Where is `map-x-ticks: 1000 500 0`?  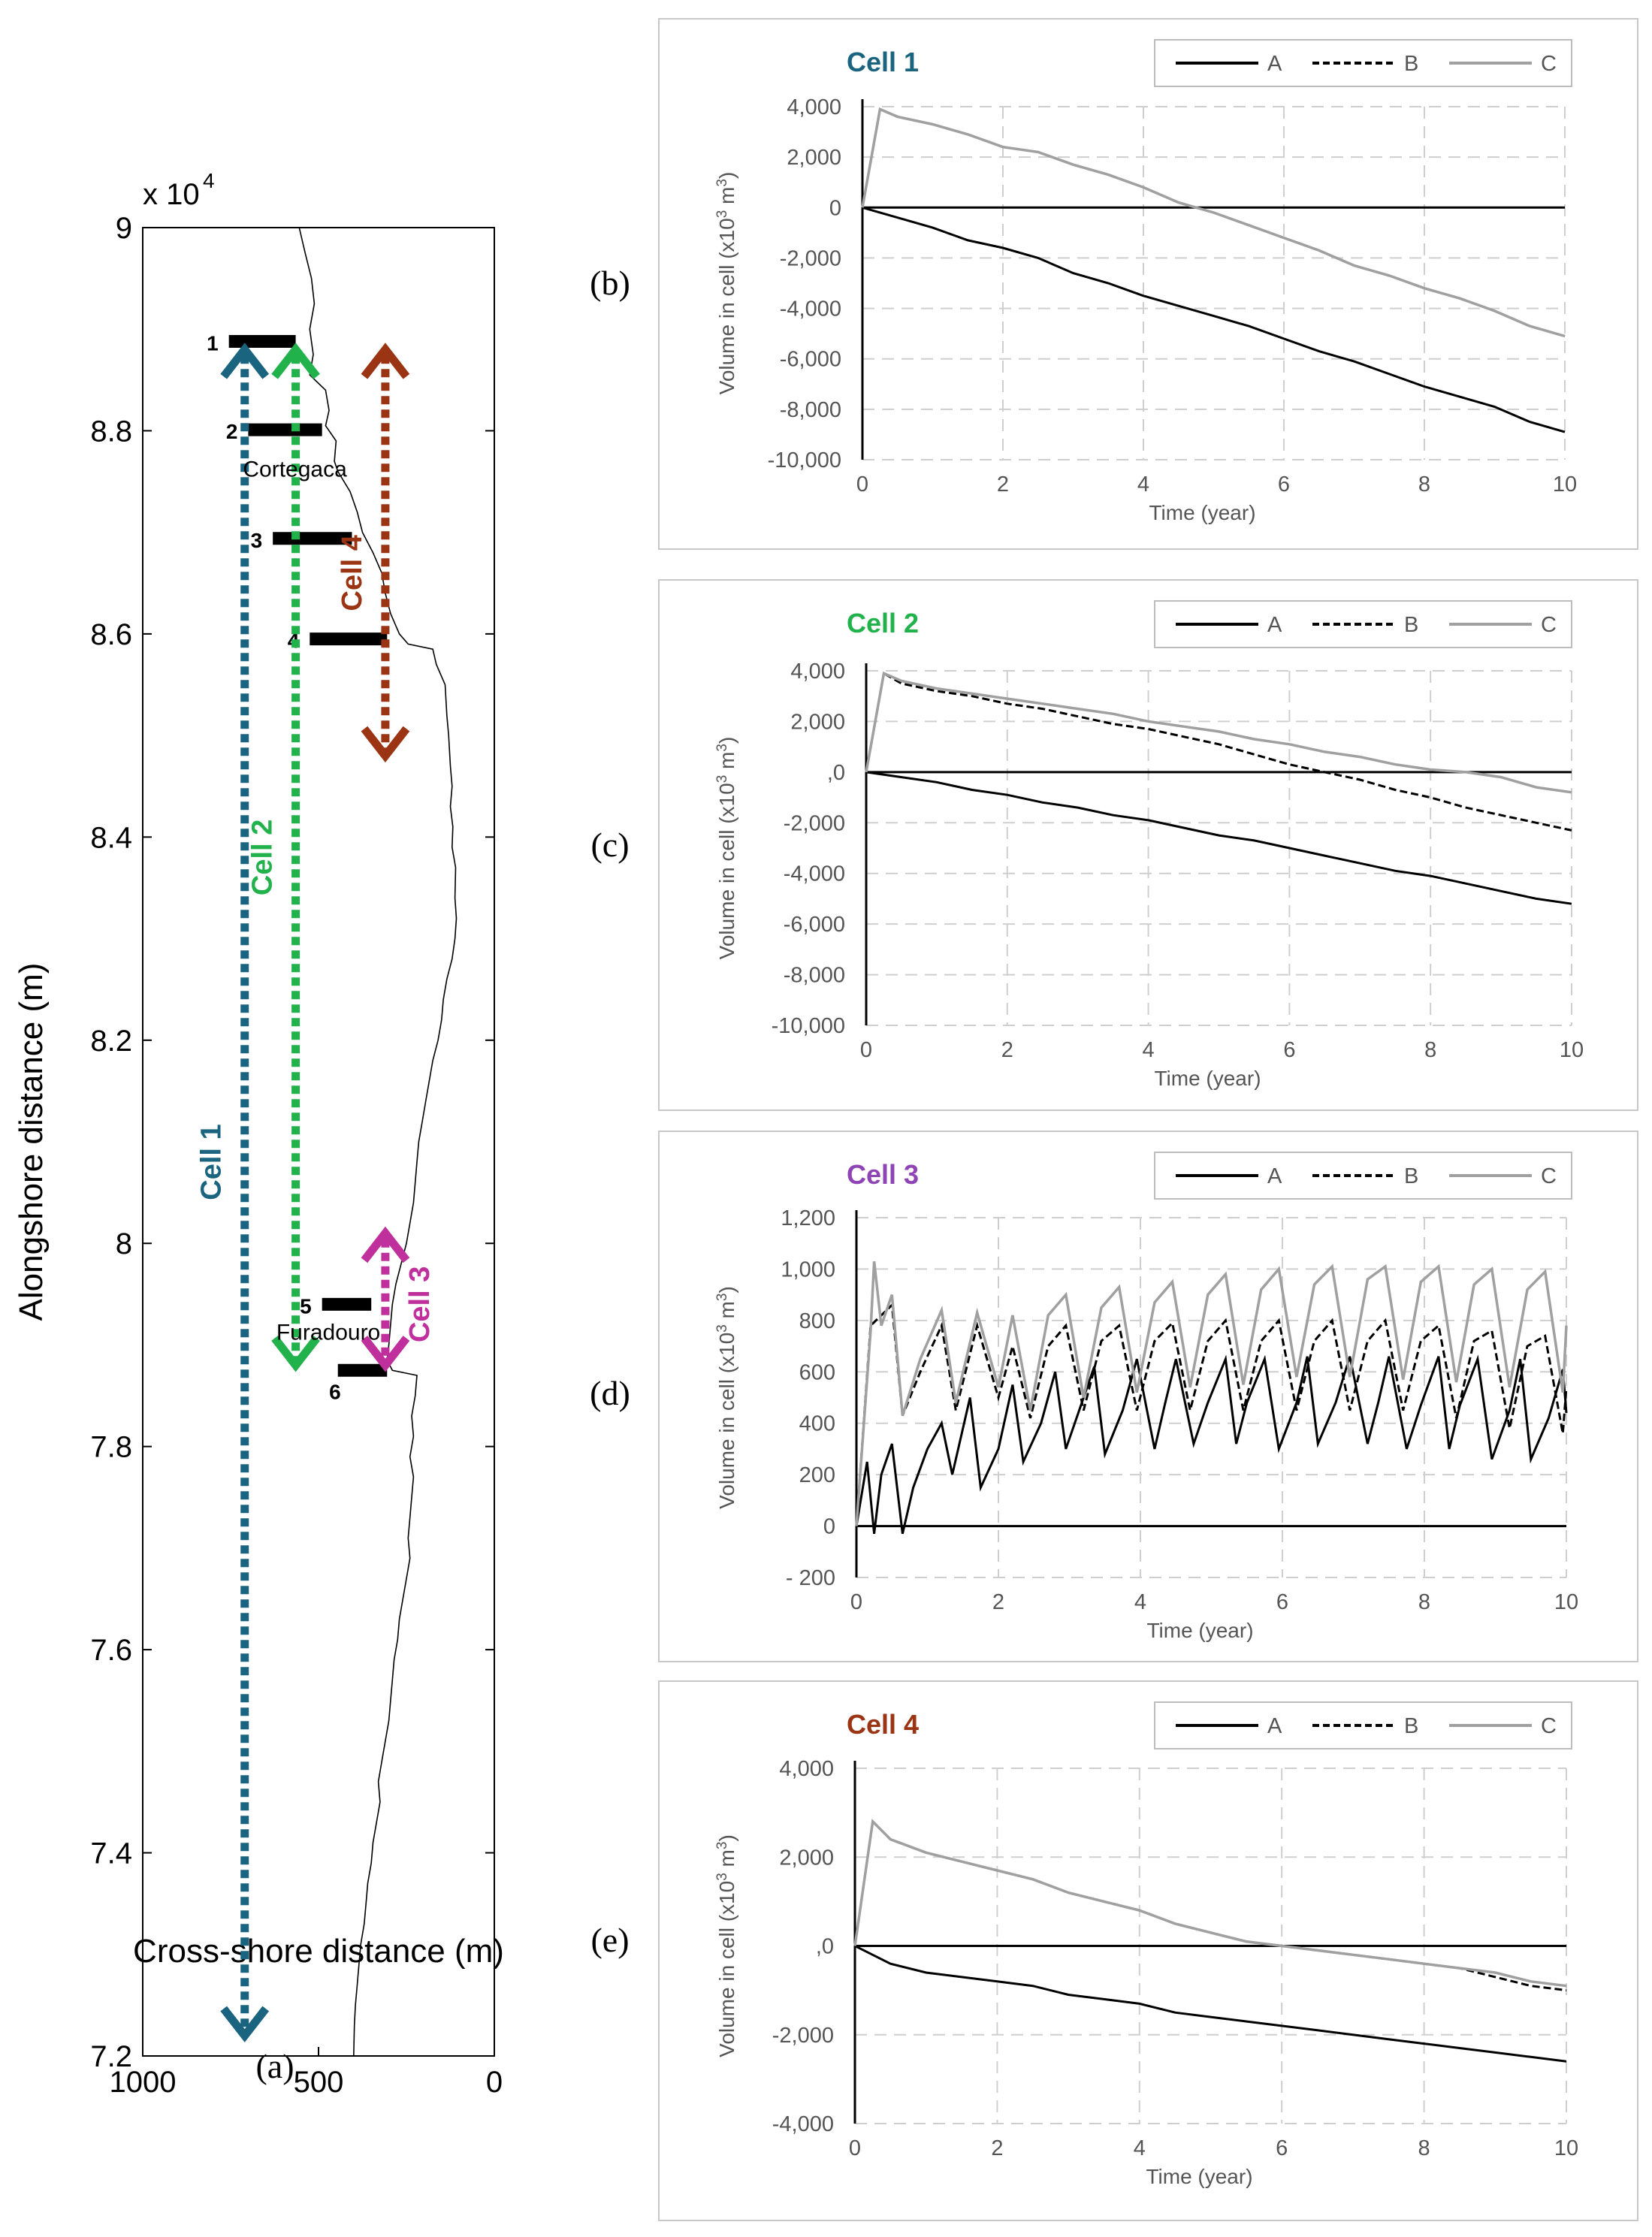 map-x-ticks: 1000 500 0 is located at coordinates (306, 2073).